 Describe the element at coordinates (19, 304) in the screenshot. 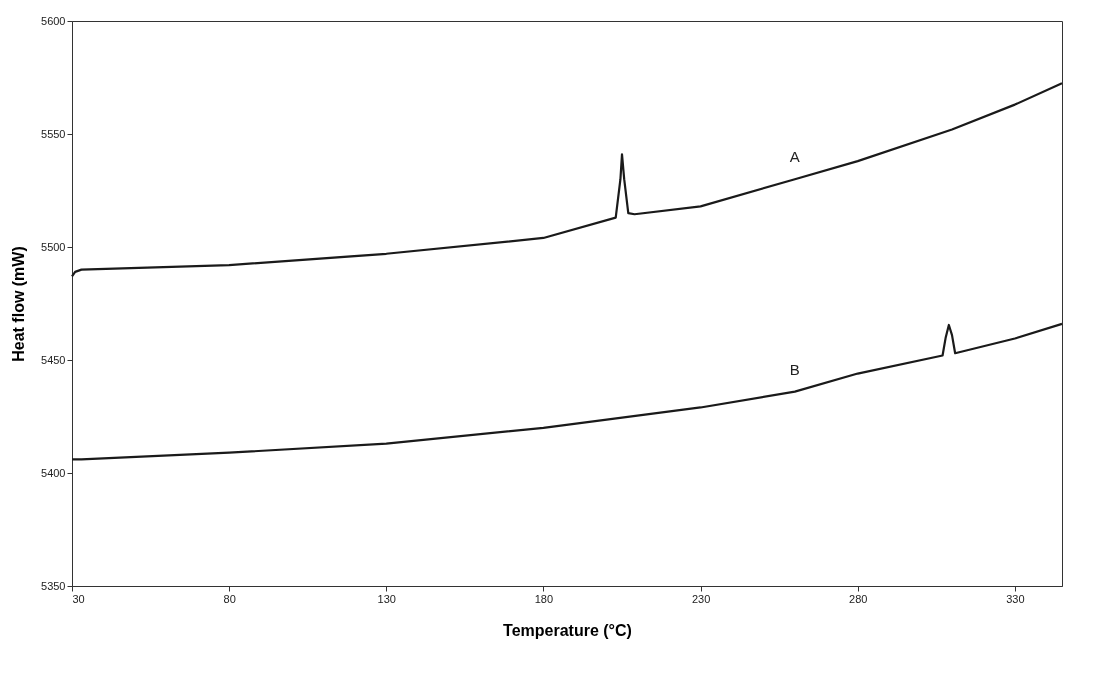

I see `y-axis-title: Heat flow (mW)` at that location.